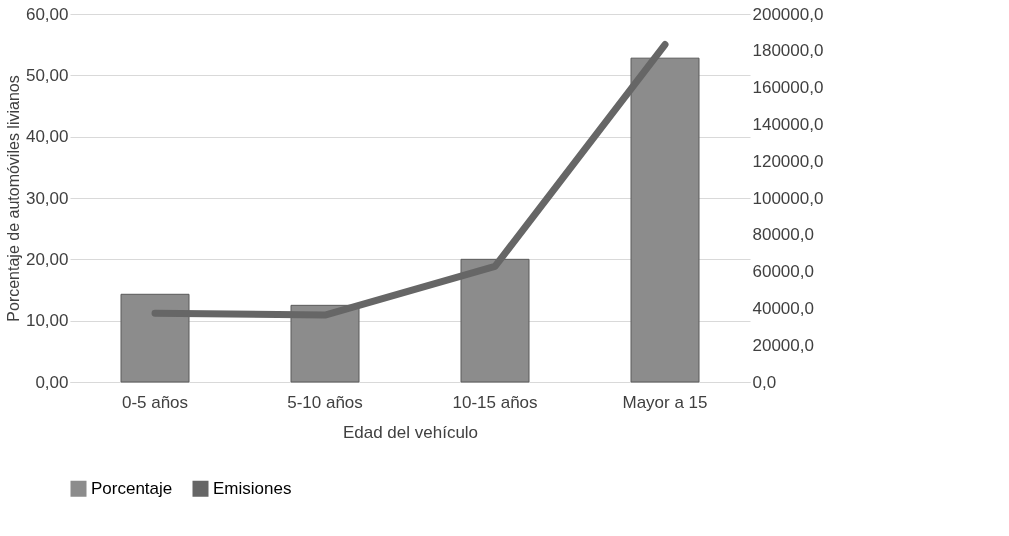 This screenshot has width=1009, height=536. Describe the element at coordinates (52, 382) in the screenshot. I see `y-tick-label: 0,00` at that location.